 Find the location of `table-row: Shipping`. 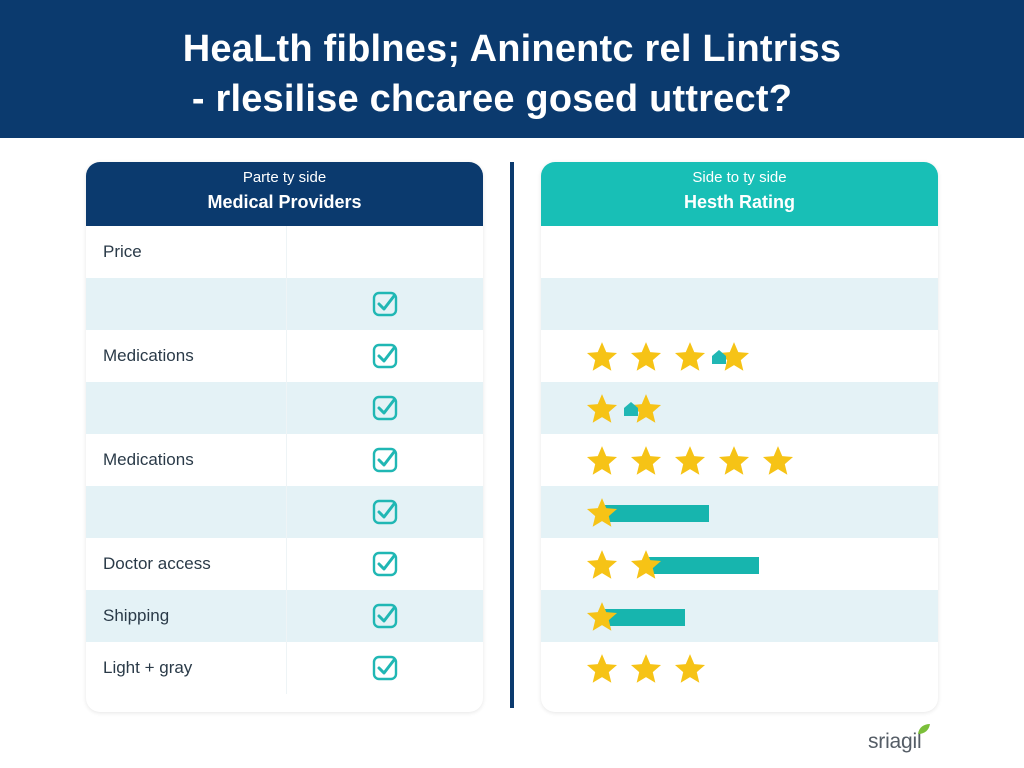

table-row: Shipping is located at coordinates (284, 616).